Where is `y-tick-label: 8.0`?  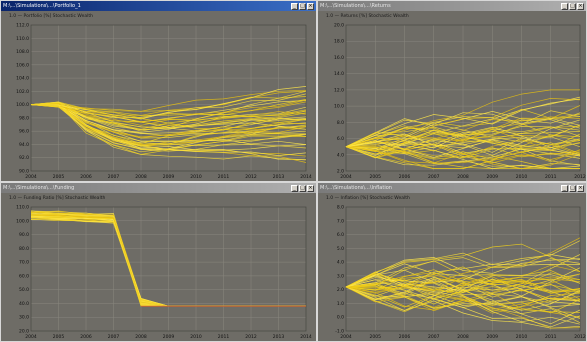 y-tick-label: 8.0 is located at coordinates (340, 208).